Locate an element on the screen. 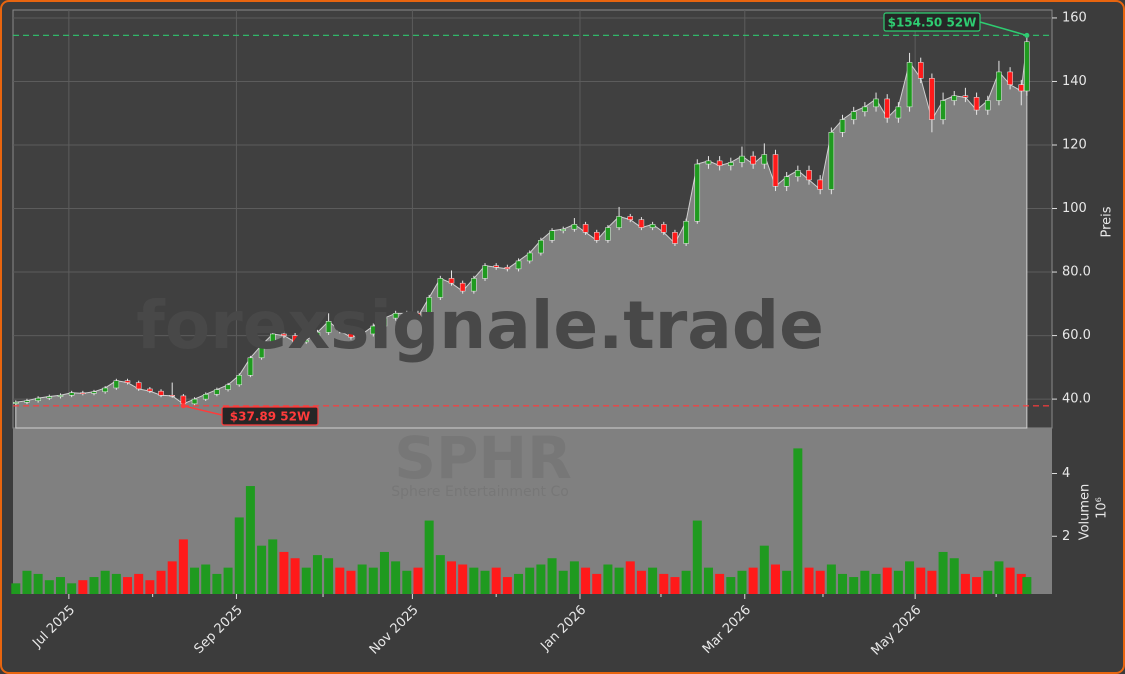 This screenshot has width=1125, height=674. y-tick-label: 80.0 is located at coordinates (1076, 272).